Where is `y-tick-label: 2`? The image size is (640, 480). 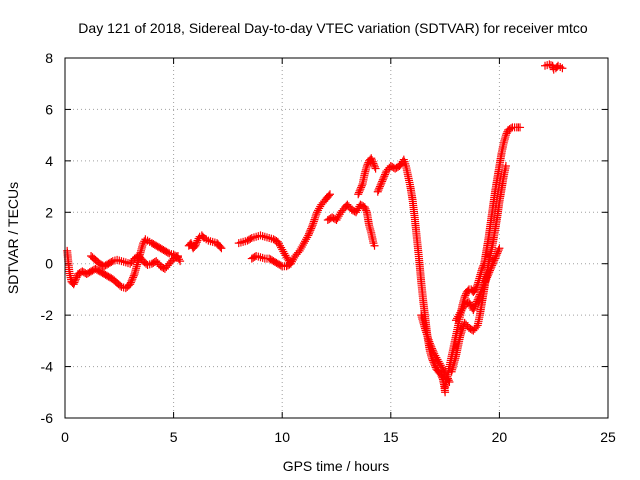 y-tick-label: 2 is located at coordinates (49, 212).